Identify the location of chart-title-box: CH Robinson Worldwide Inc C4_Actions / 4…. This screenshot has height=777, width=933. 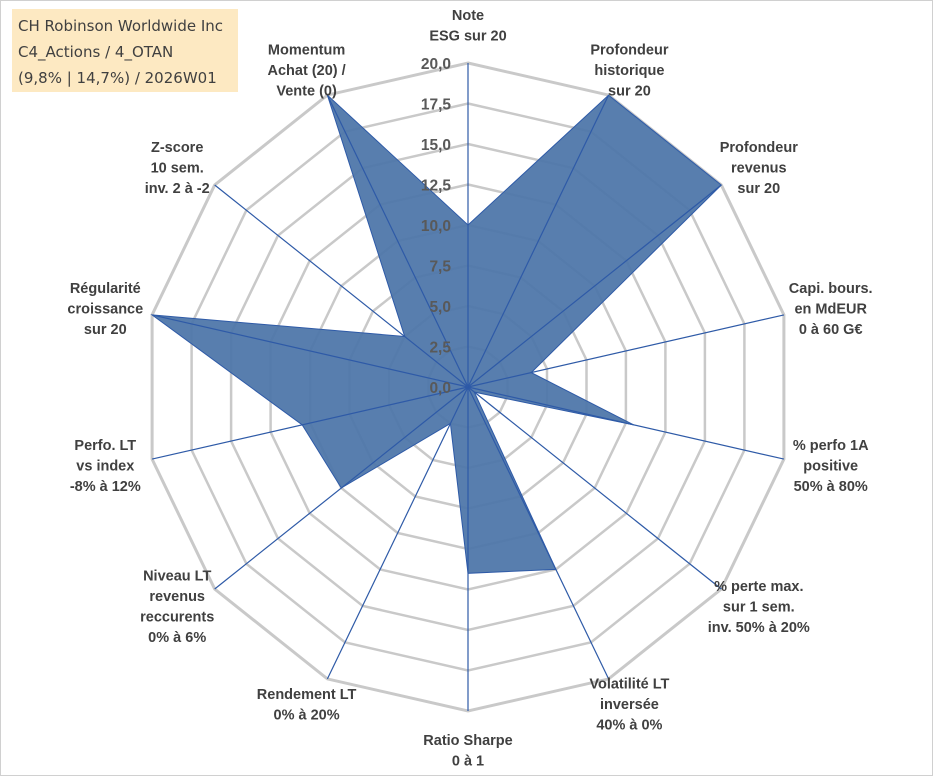
(125, 50).